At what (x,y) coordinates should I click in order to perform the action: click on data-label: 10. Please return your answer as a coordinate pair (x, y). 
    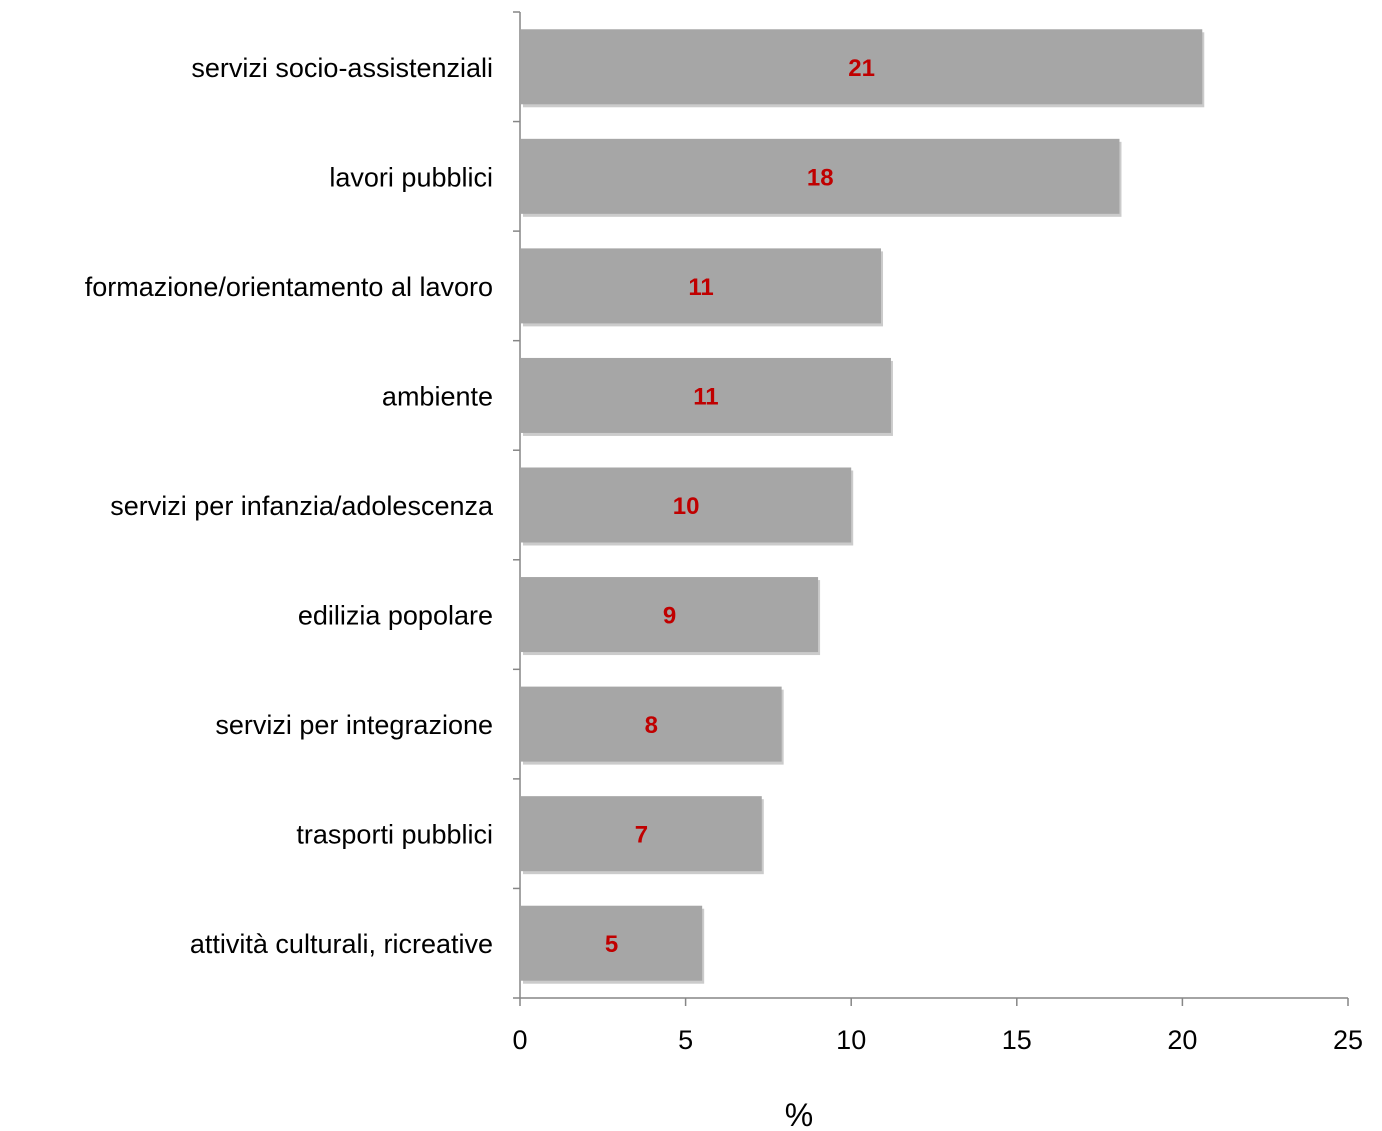
    Looking at the image, I should click on (686, 506).